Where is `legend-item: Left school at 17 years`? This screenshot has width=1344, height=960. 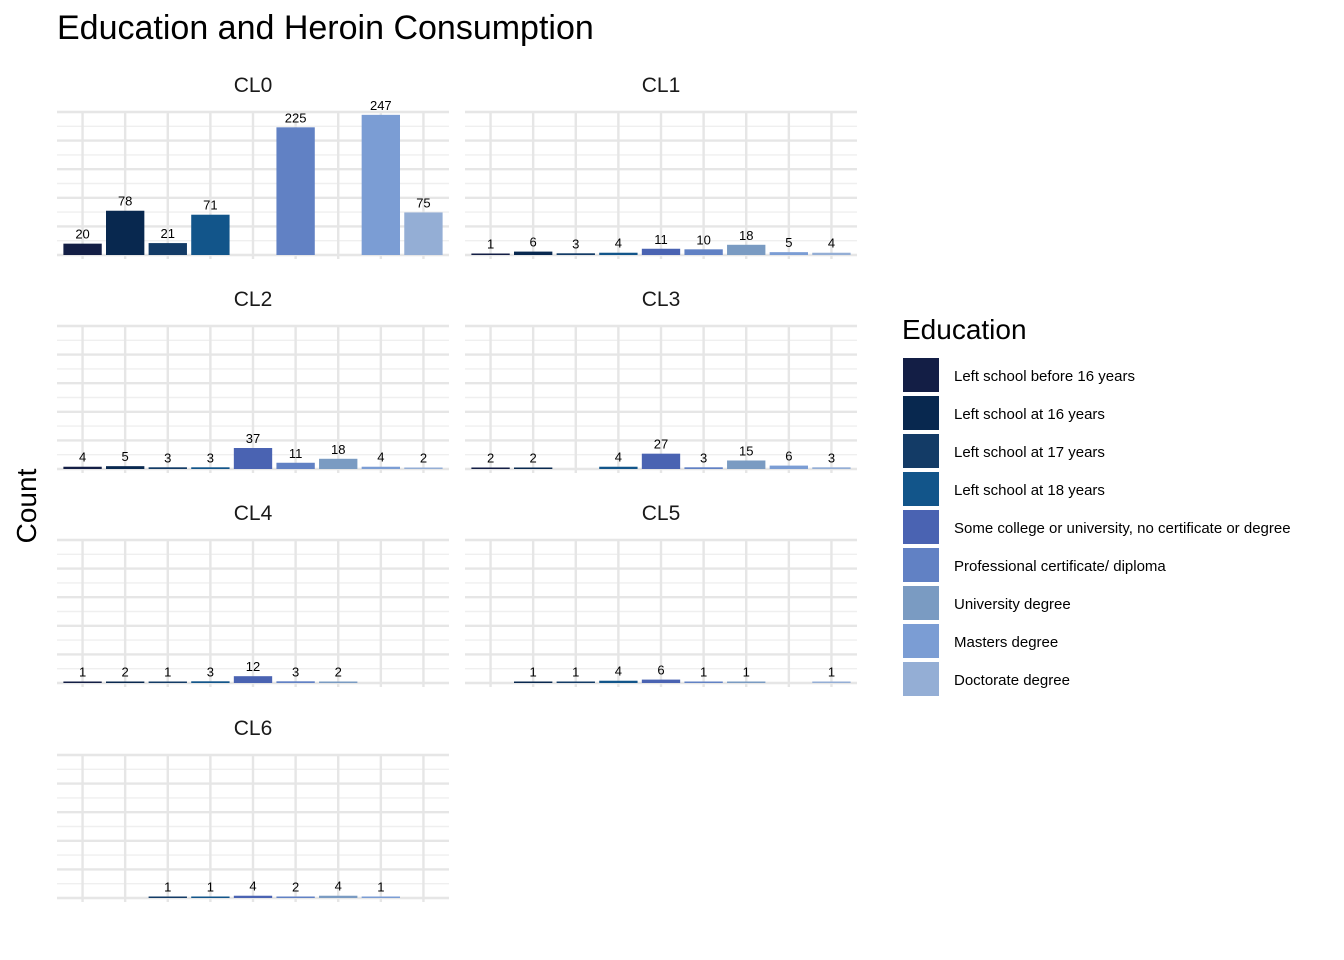
legend-item: Left school at 17 years is located at coordinates (1004, 451).